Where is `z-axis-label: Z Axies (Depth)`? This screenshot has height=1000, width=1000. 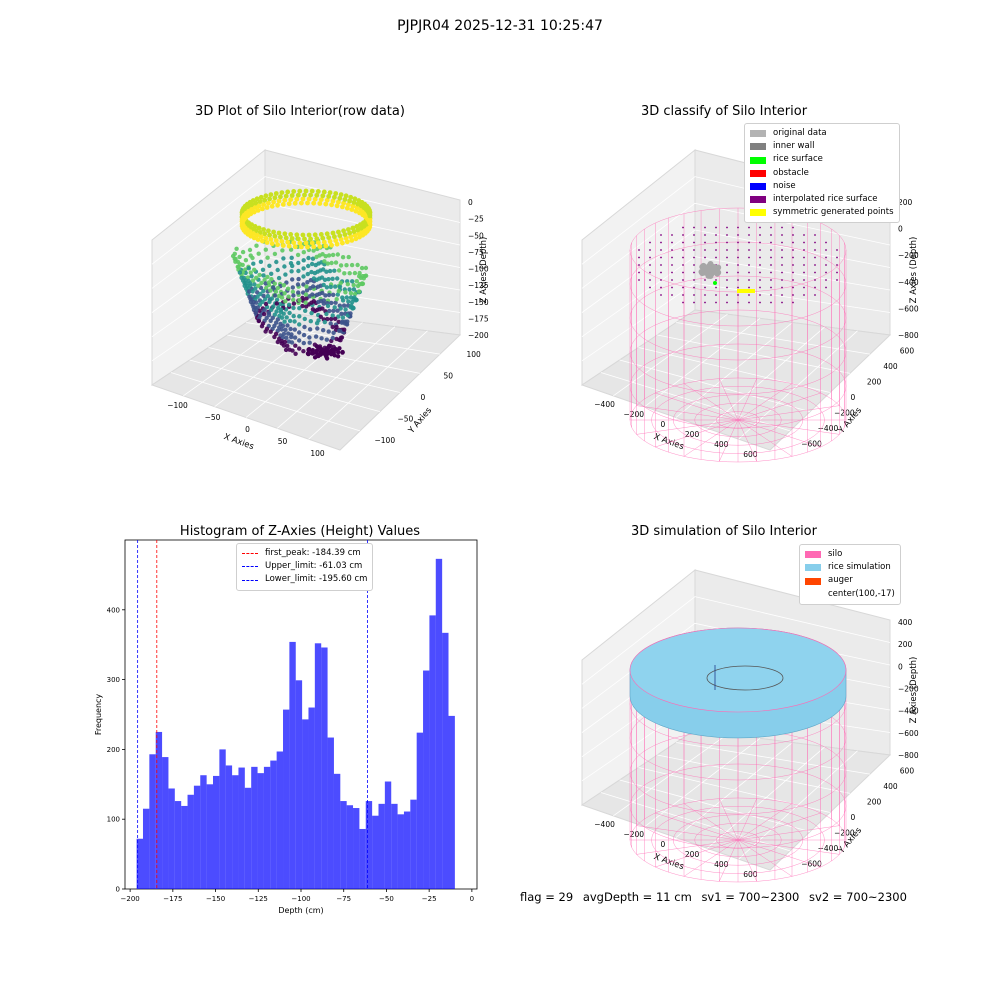 z-axis-label: Z Axies (Depth) is located at coordinates (914, 270).